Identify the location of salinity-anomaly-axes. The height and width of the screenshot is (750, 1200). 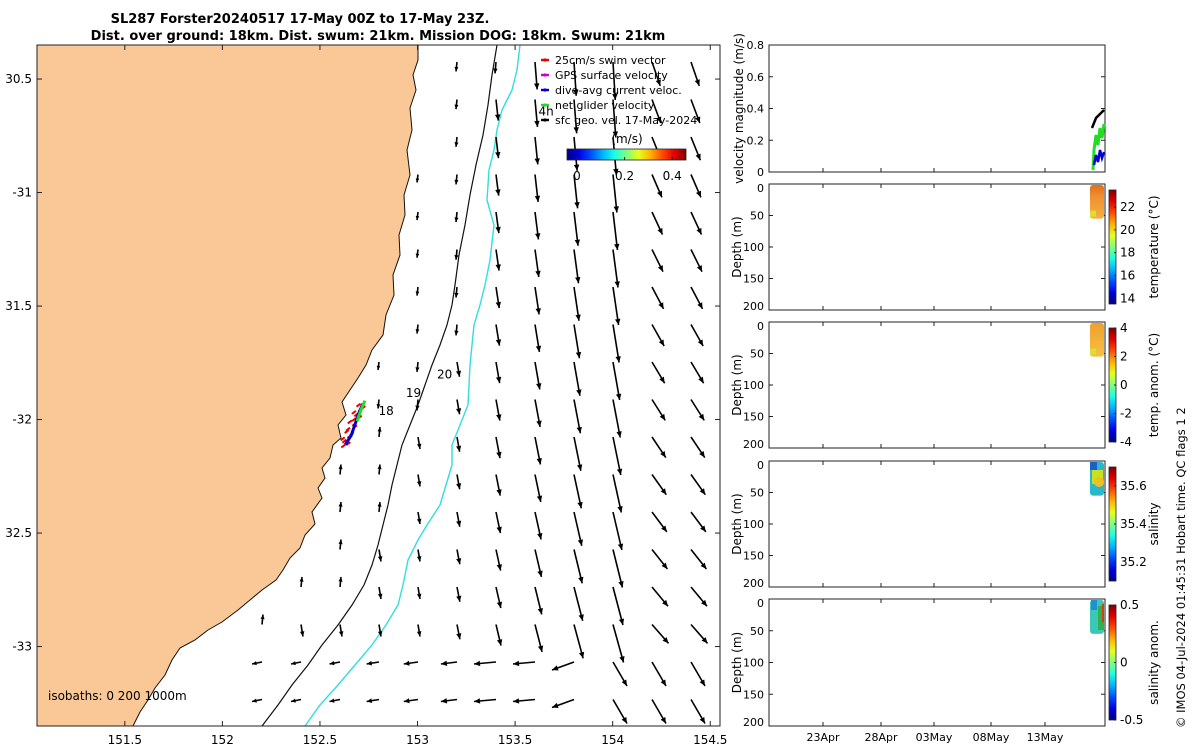
(937, 662).